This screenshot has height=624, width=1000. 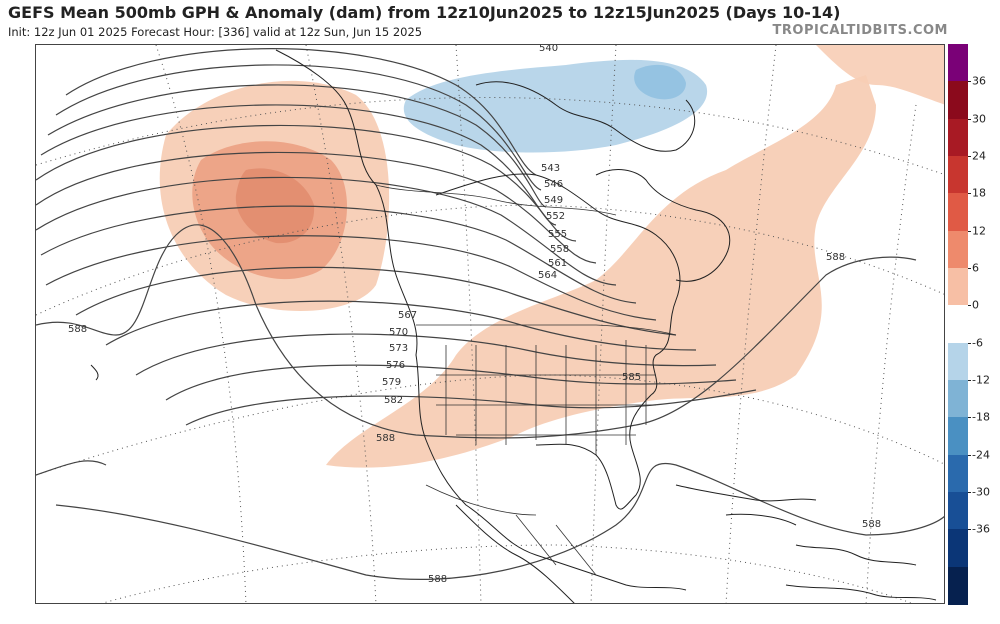 I want to click on contour-label-570: 570, so click(x=398, y=332).